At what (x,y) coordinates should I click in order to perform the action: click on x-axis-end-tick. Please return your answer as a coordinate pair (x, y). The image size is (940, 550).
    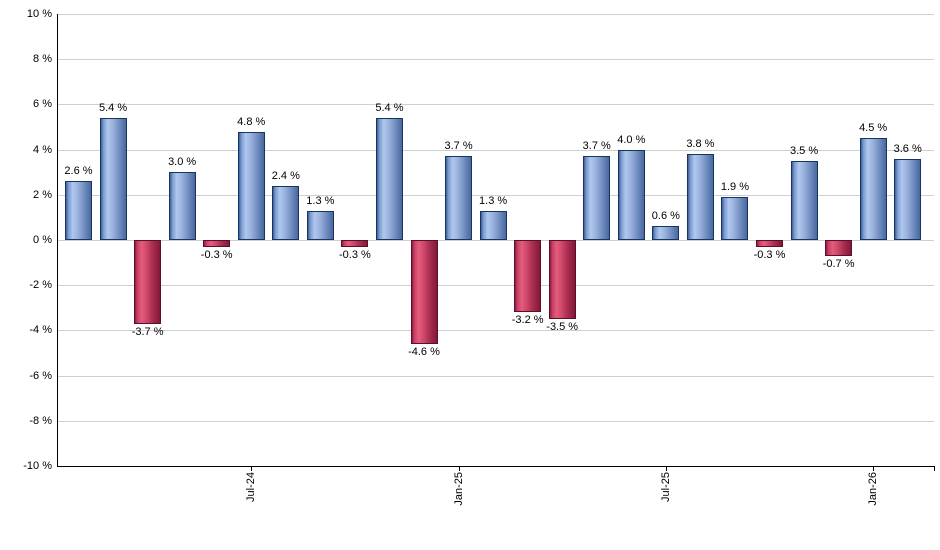
    Looking at the image, I should click on (934, 468).